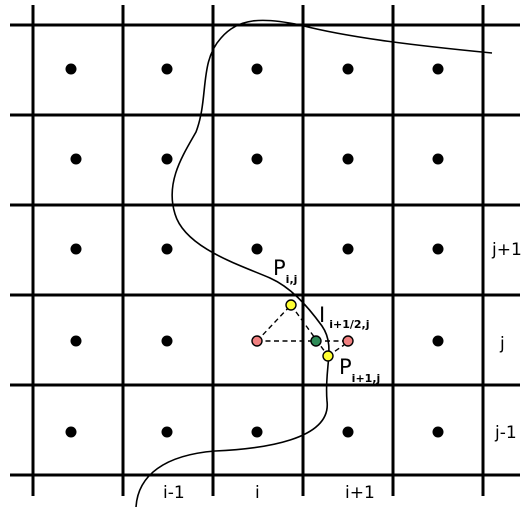 The height and width of the screenshot is (511, 528). I want to click on label-i-half-main: I, so click(322, 315).